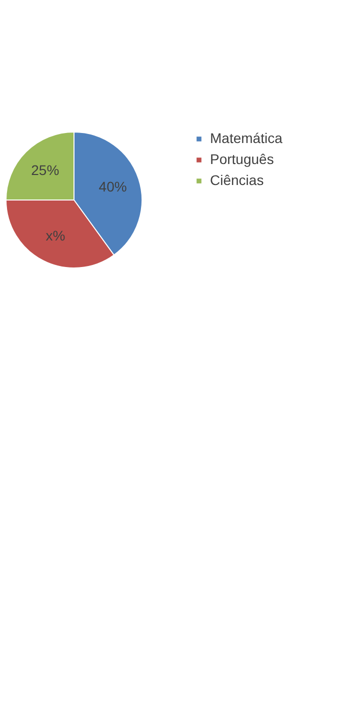 The width and height of the screenshot is (347, 723). I want to click on legend-label: Ciências, so click(237, 180).